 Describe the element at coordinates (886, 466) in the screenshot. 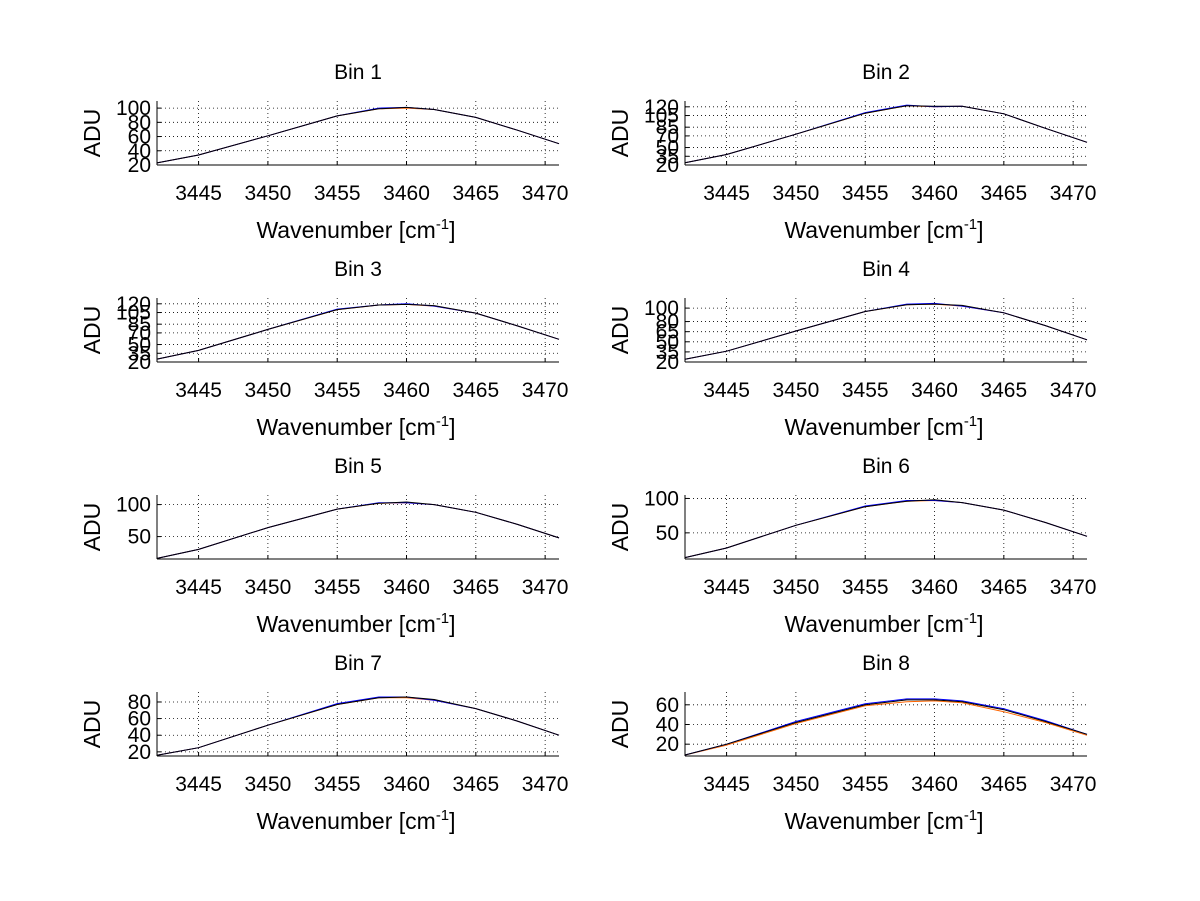

I see `subplot-title: Bin 6` at that location.